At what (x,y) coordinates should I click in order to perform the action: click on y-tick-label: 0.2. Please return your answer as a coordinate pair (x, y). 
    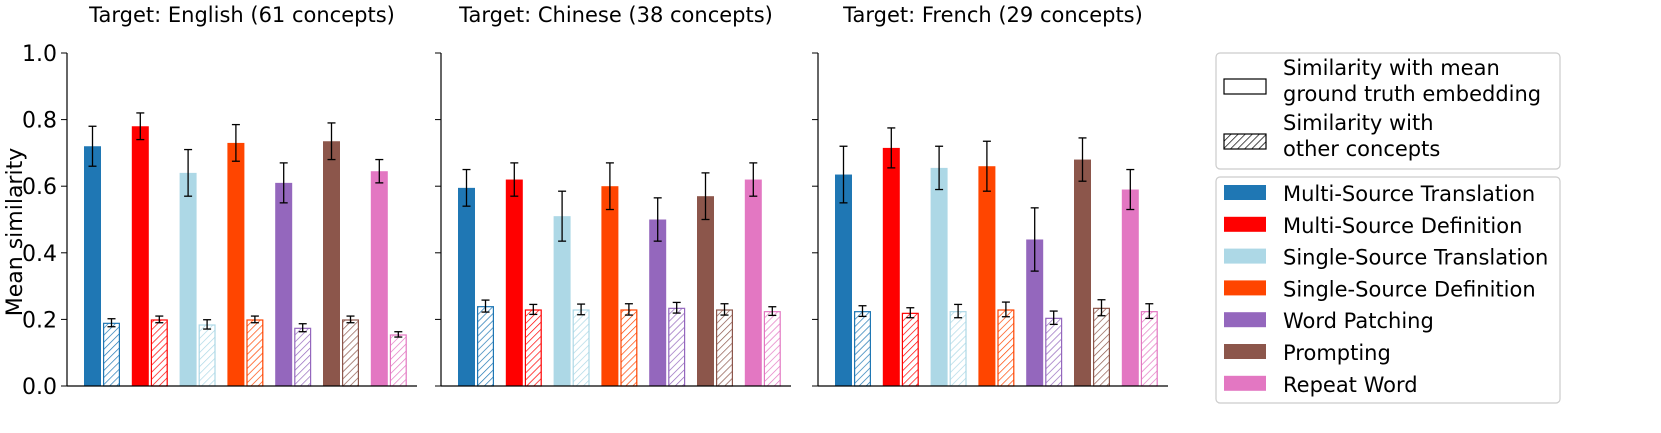
    Looking at the image, I should click on (39, 320).